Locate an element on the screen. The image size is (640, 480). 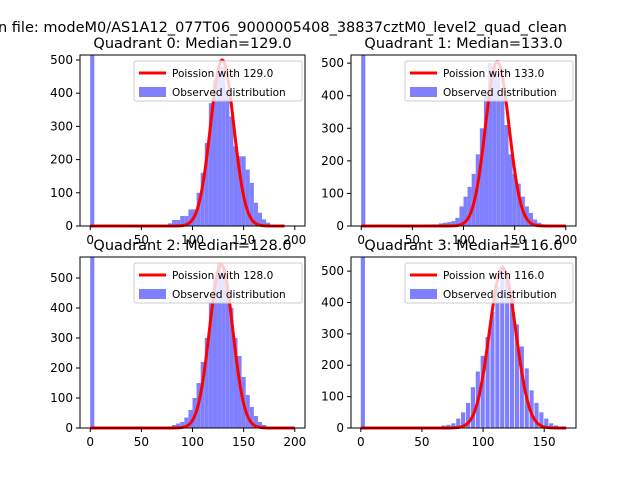
legend-label: Poission with 128.0 is located at coordinates (222, 276).